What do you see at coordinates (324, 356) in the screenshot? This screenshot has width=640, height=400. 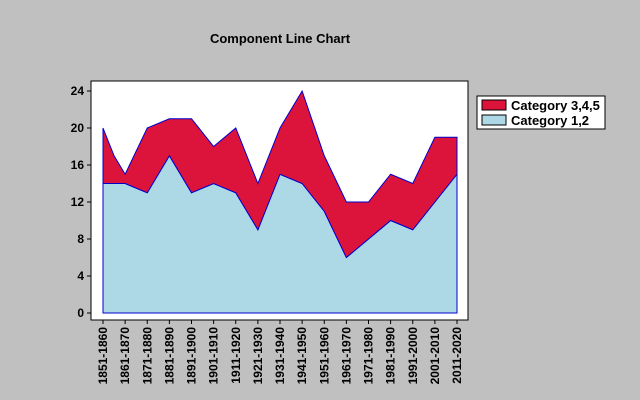 I see `x-tick-label: 1951-1960` at bounding box center [324, 356].